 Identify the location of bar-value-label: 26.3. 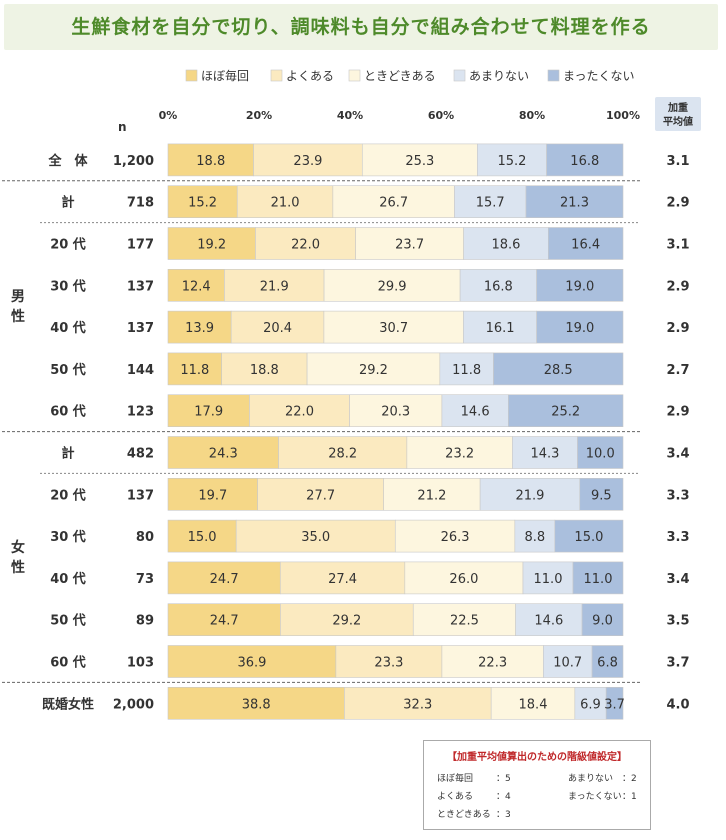
(455, 537).